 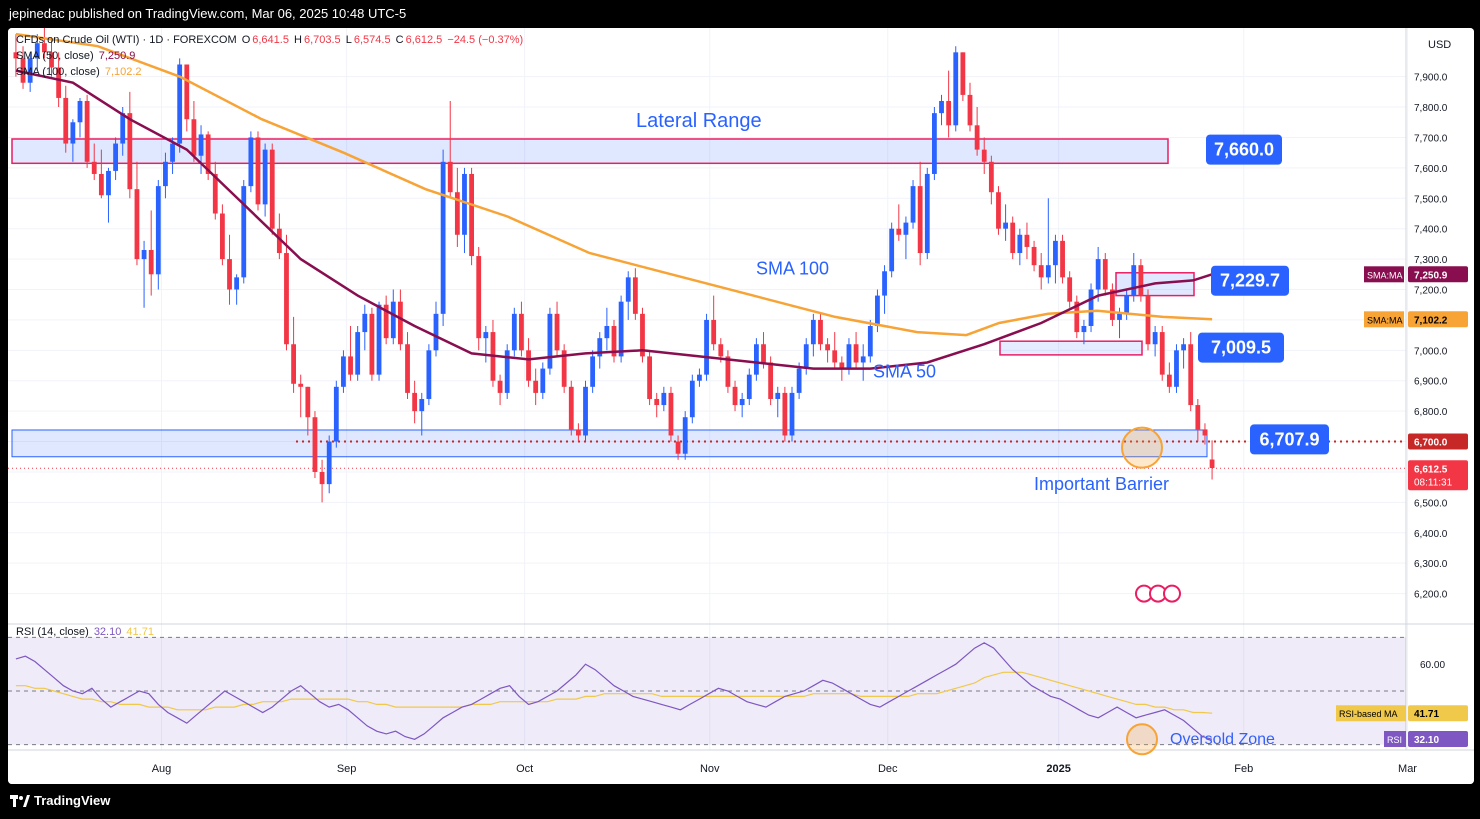 What do you see at coordinates (904, 372) in the screenshot?
I see `annotation-sma50: SMA 50` at bounding box center [904, 372].